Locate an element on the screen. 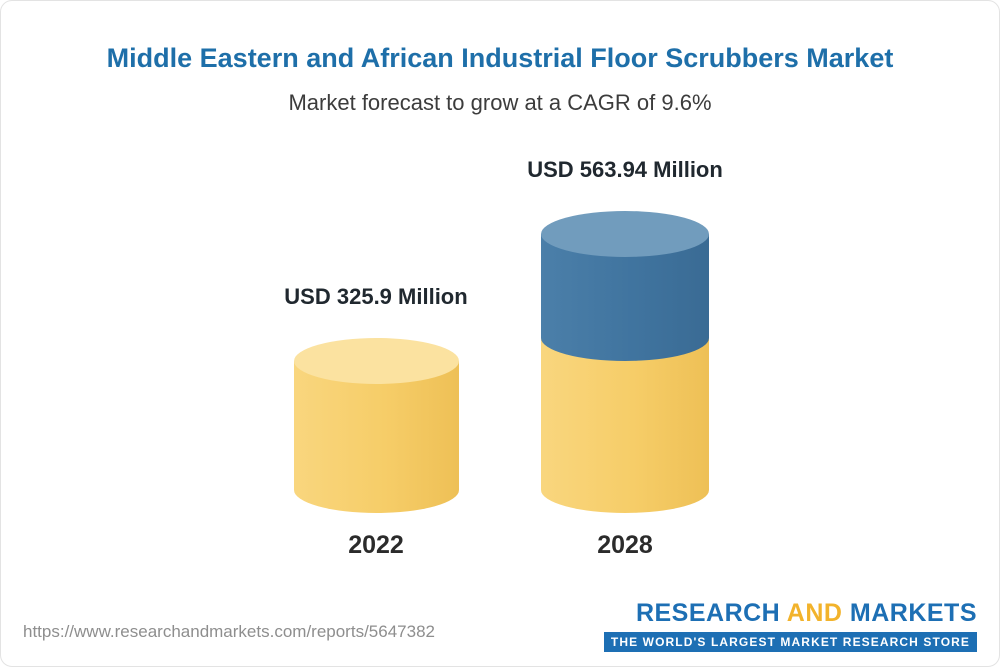 This screenshot has height=667, width=1000. logo-word-and: AND is located at coordinates (814, 613).